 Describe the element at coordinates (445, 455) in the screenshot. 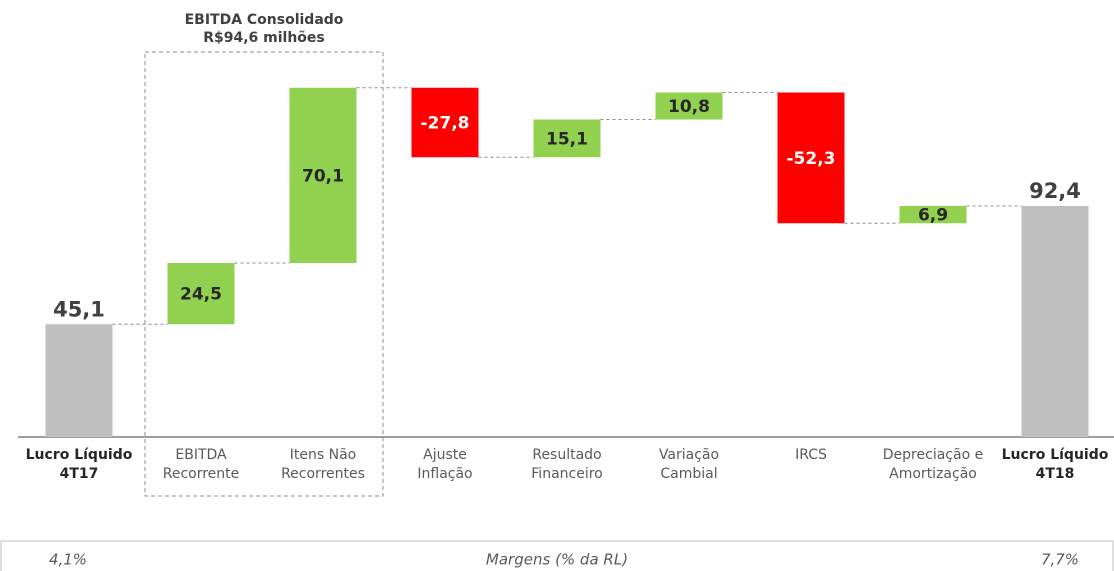

I see `x-tick-label: Ajuste` at that location.